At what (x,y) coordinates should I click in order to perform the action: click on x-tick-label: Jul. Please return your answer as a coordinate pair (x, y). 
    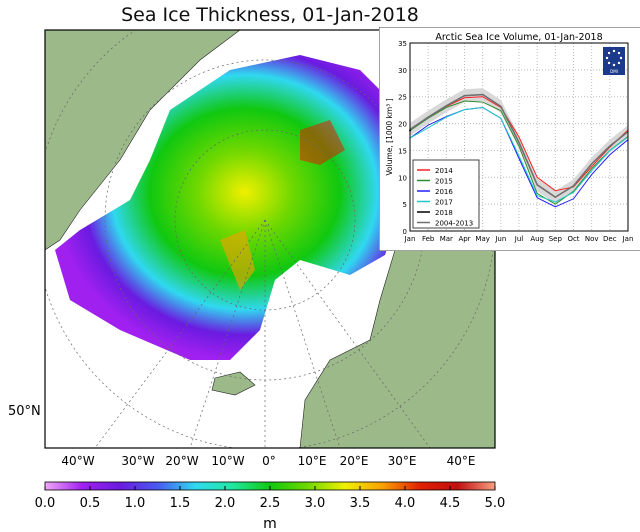
    Looking at the image, I should click on (519, 239).